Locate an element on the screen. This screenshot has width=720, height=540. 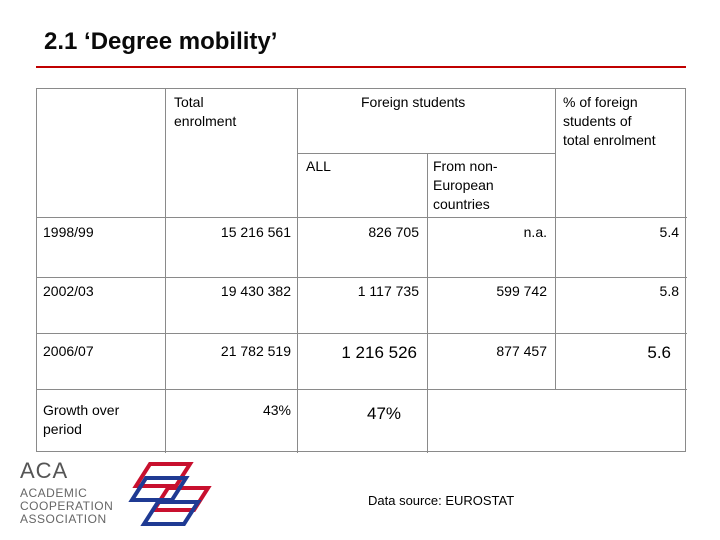
logo-name: ACADEMIC COOPERATION ASSOCIATION is located at coordinates (67, 506).